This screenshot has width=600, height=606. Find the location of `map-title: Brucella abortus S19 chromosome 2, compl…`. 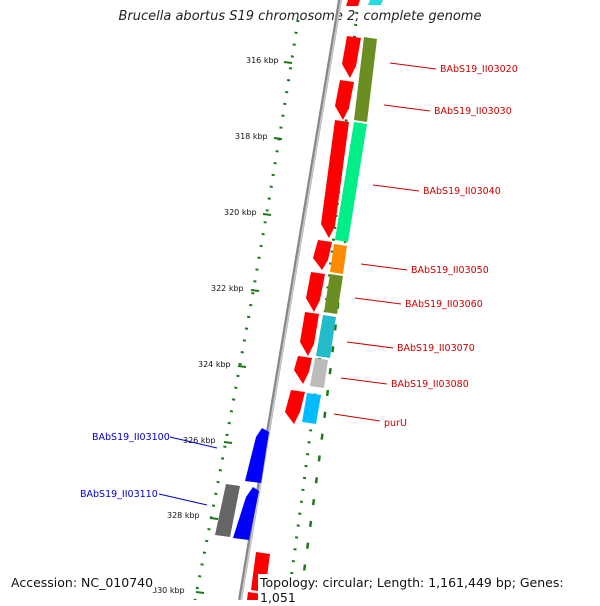

map-title: Brucella abortus S19 chromosome 2, compl… is located at coordinates (300, 16).